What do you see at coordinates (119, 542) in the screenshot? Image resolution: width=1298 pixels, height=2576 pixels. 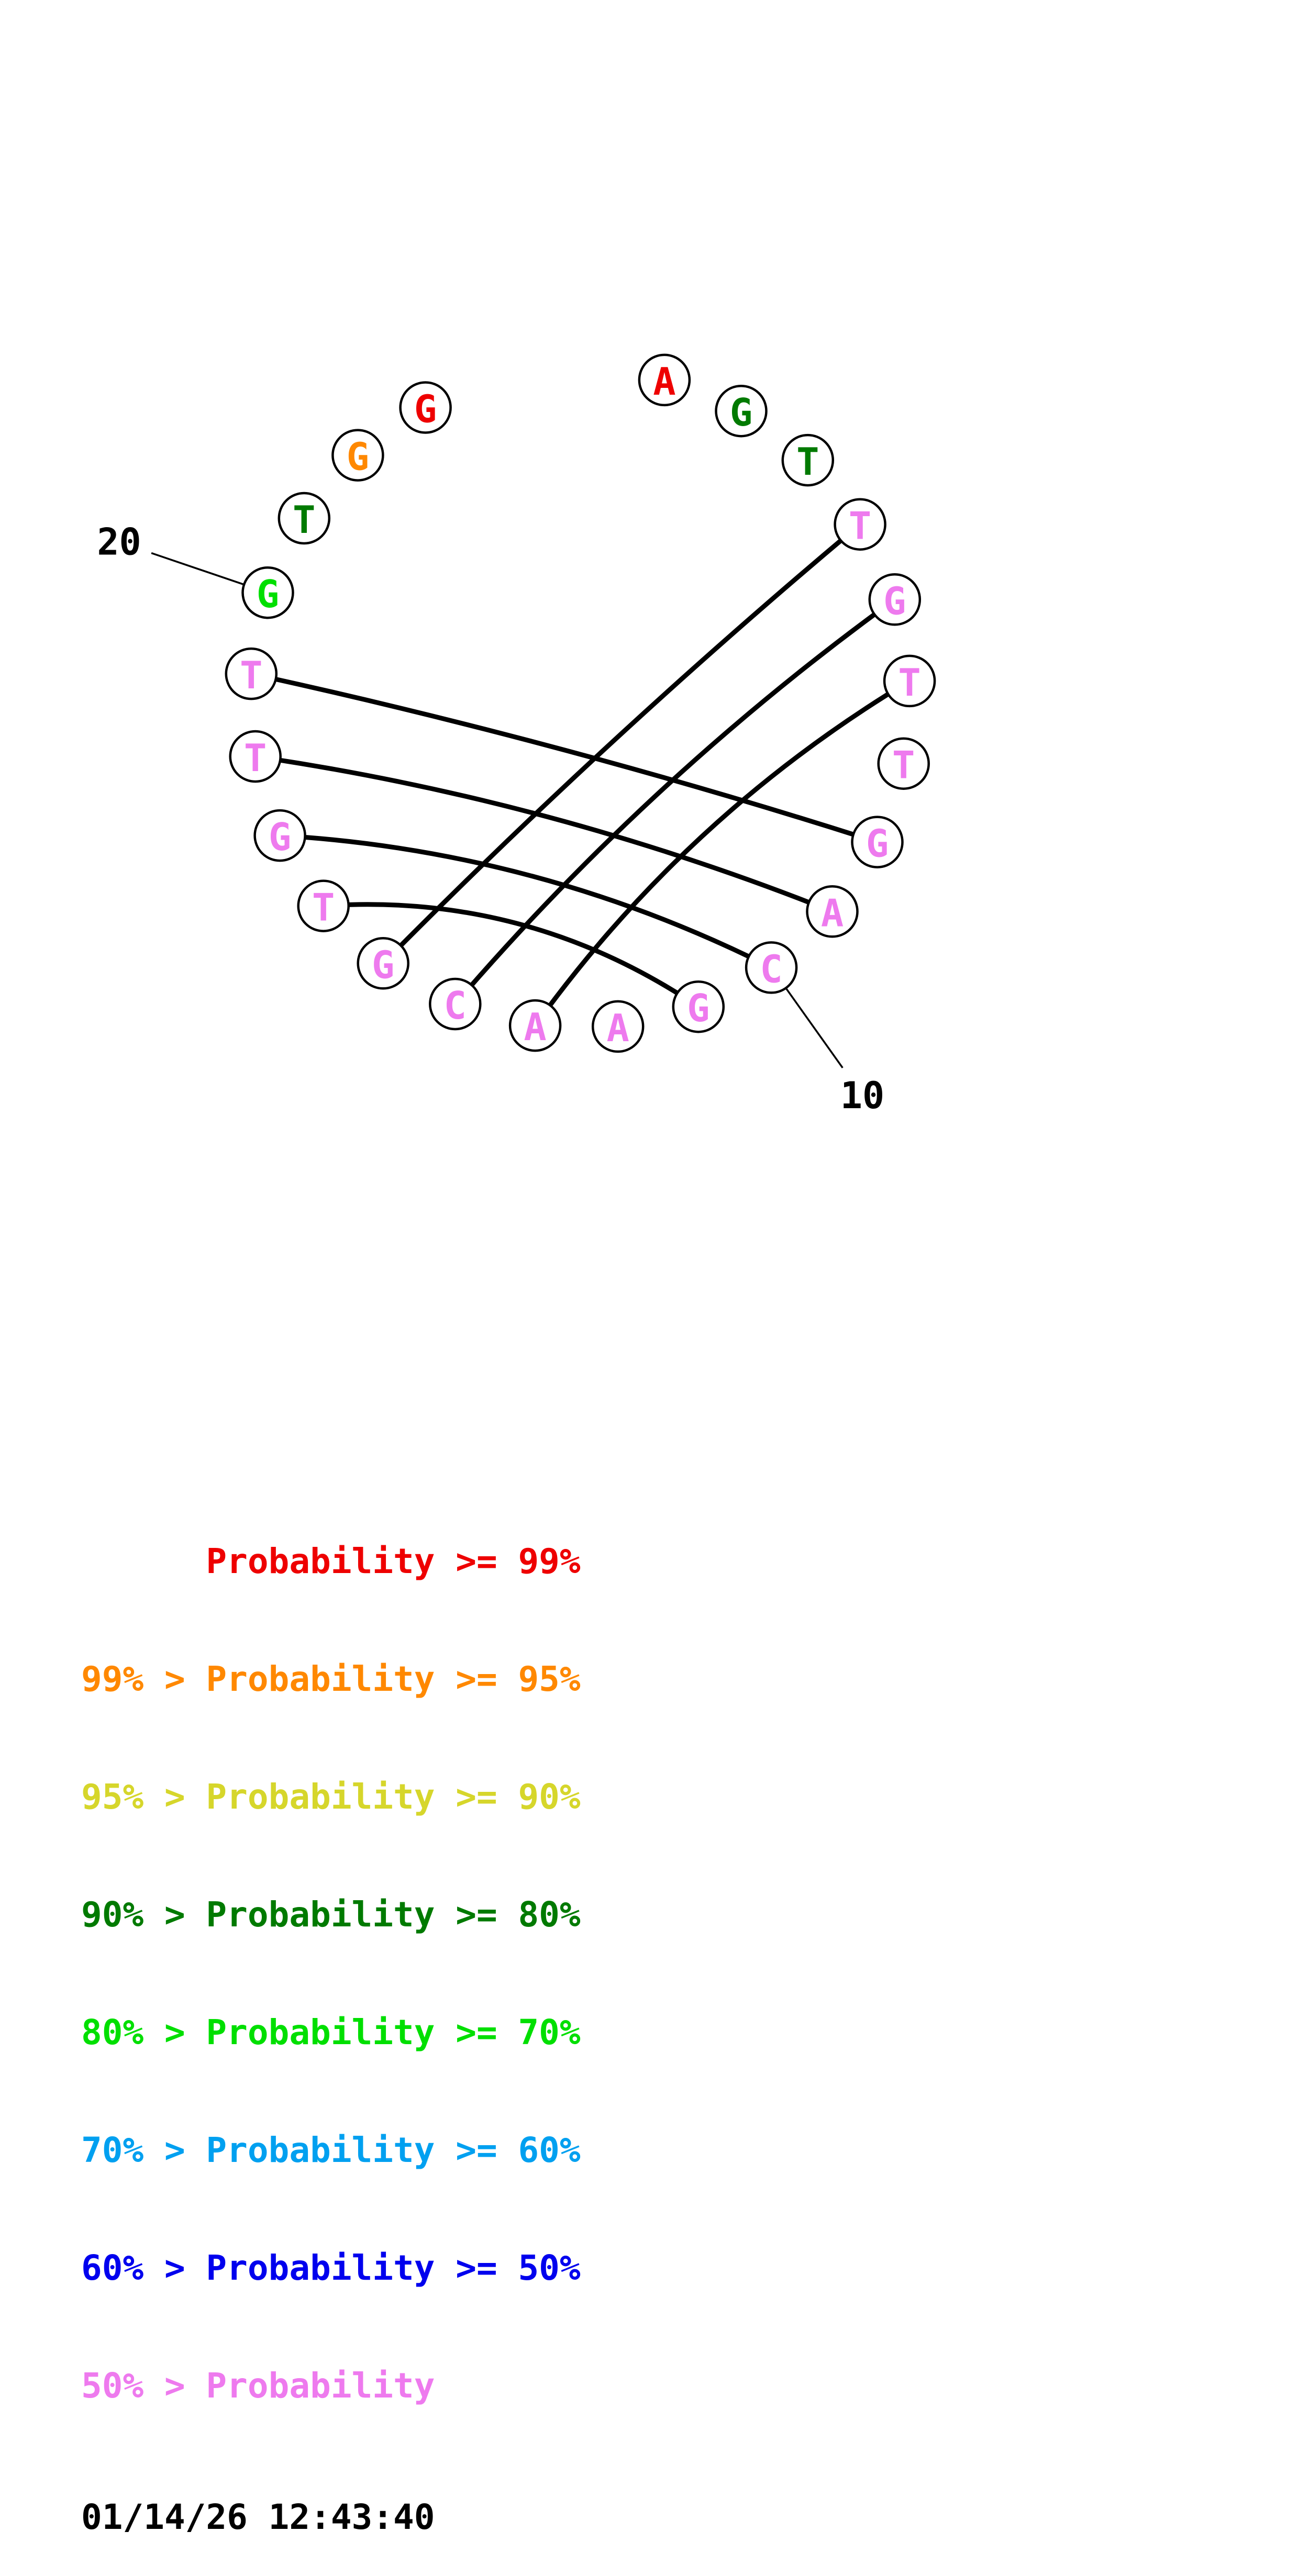 I see `index-label-20: 20` at bounding box center [119, 542].